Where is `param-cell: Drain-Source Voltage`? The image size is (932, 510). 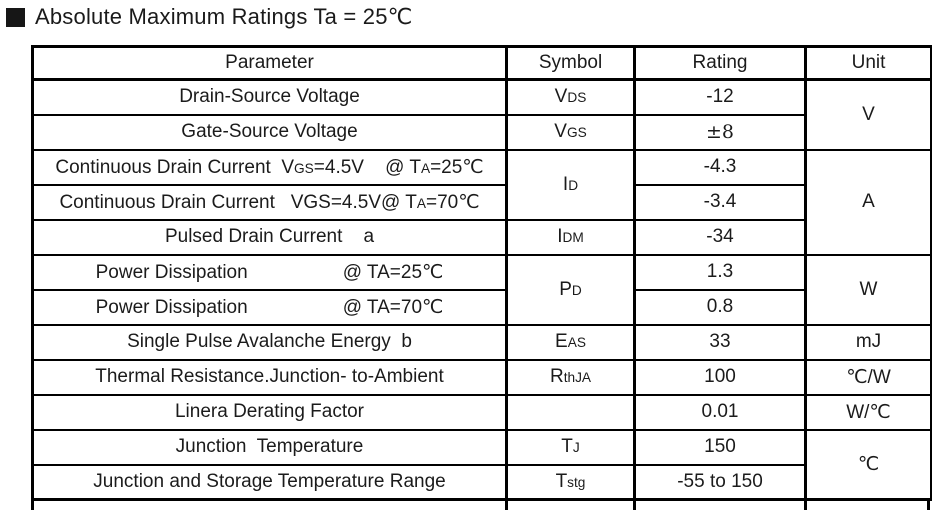
param-cell: Drain-Source Voltage is located at coordinates (269, 97).